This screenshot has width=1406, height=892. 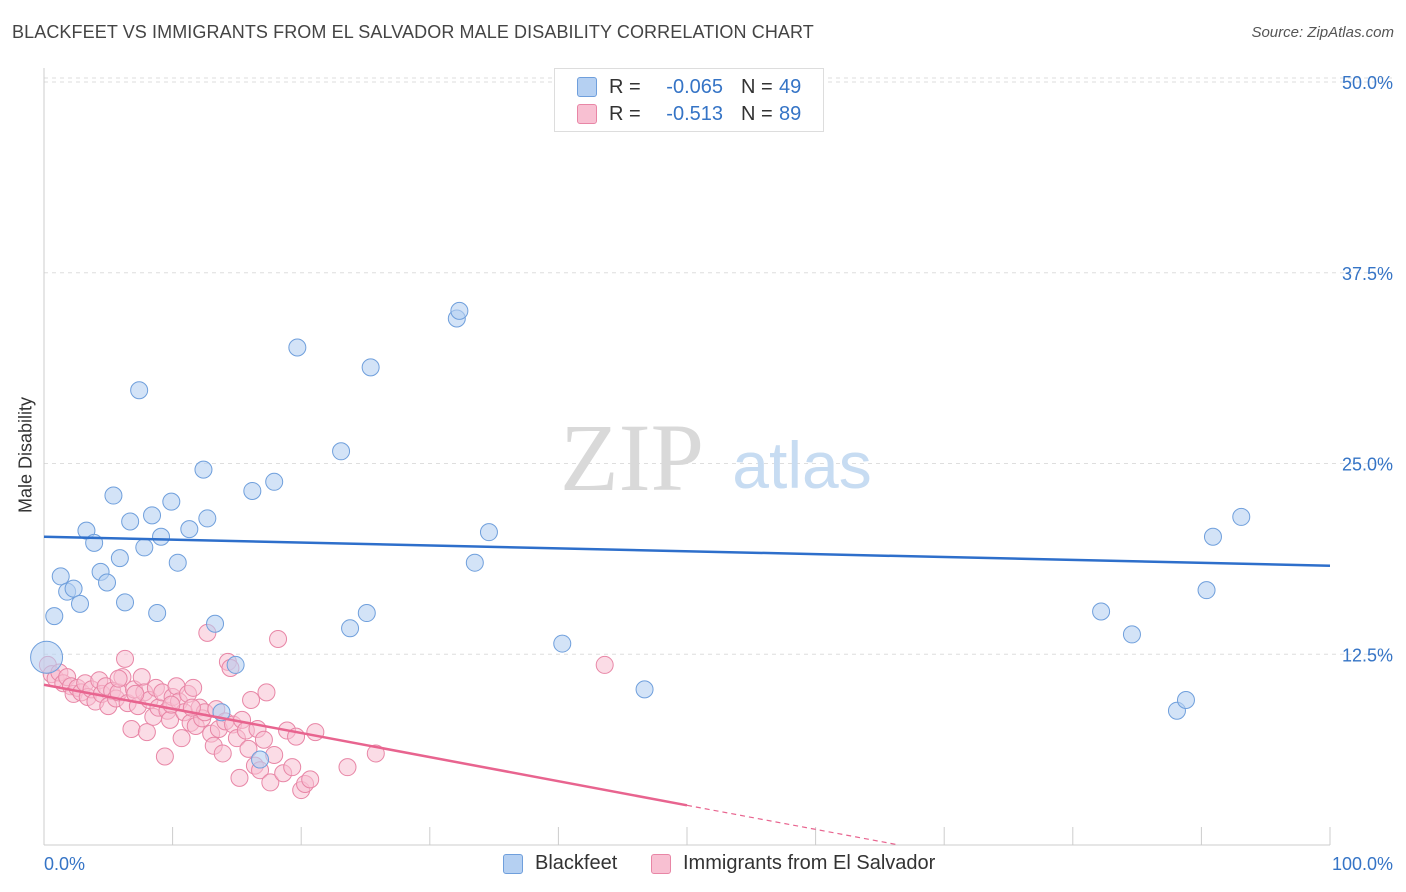 What do you see at coordinates (698, 87) in the screenshot?
I see `legend-row-blackfeet: R = -0.065 N = 49` at bounding box center [698, 87].